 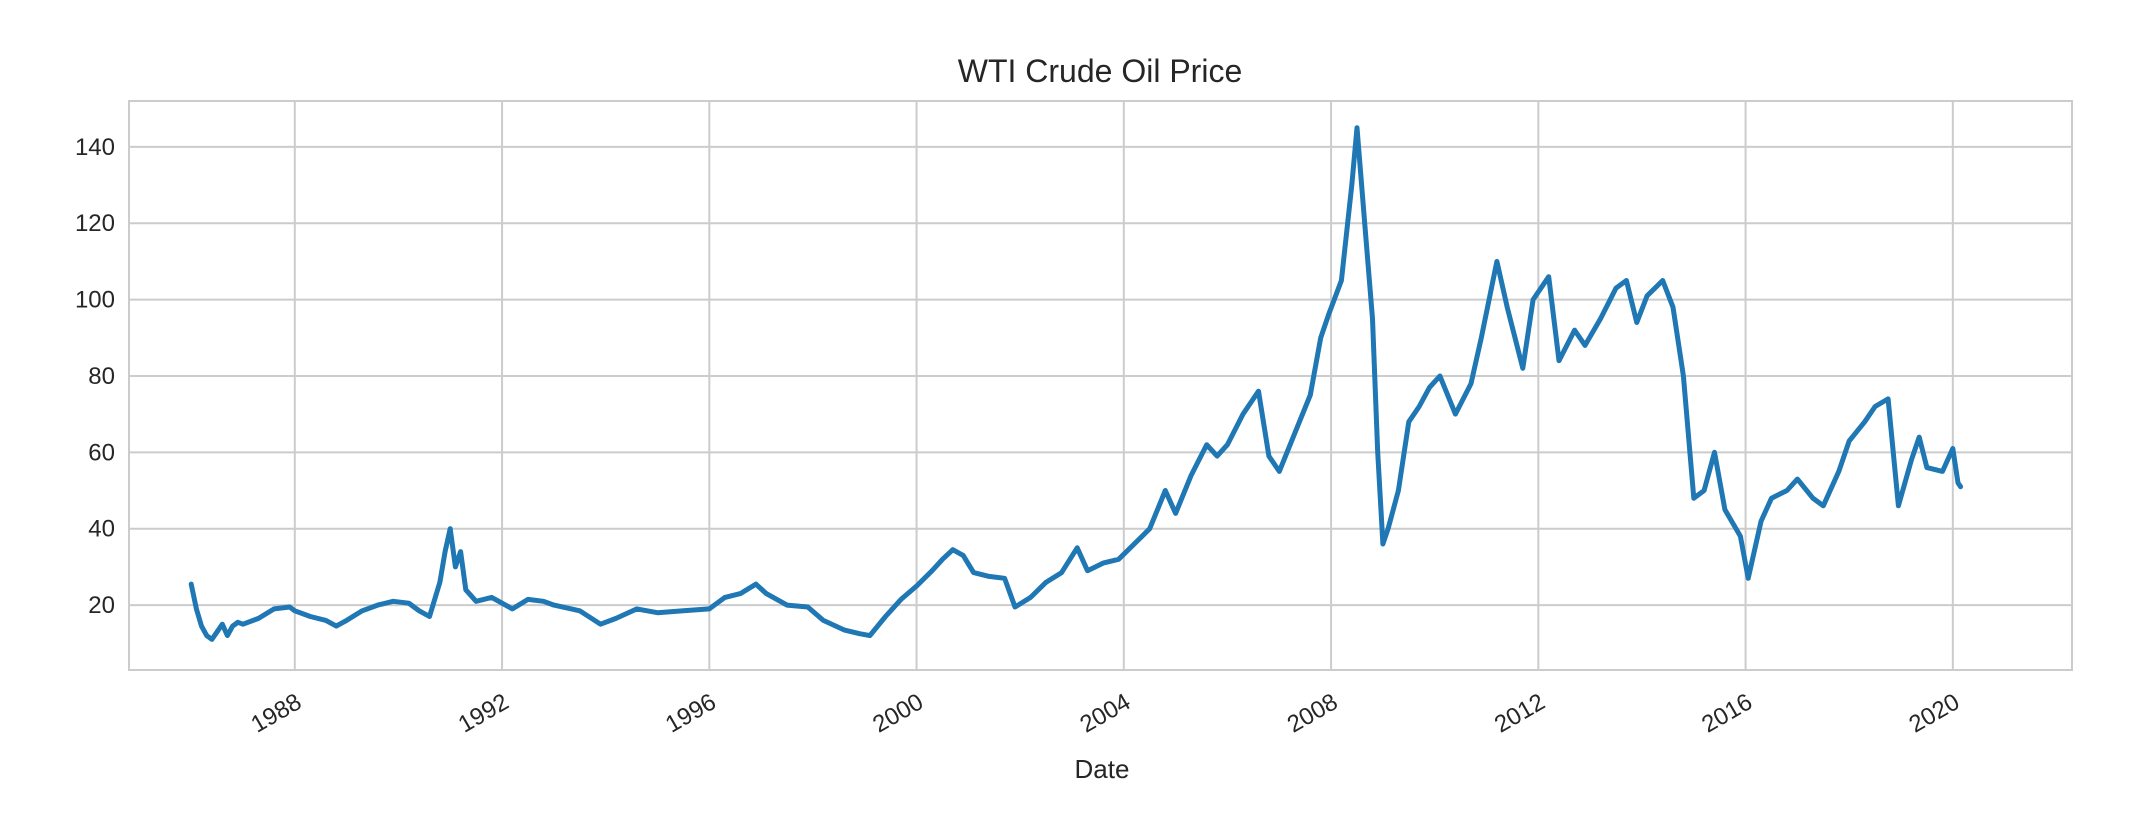 I want to click on y-tick-label: 80, so click(x=101, y=376).